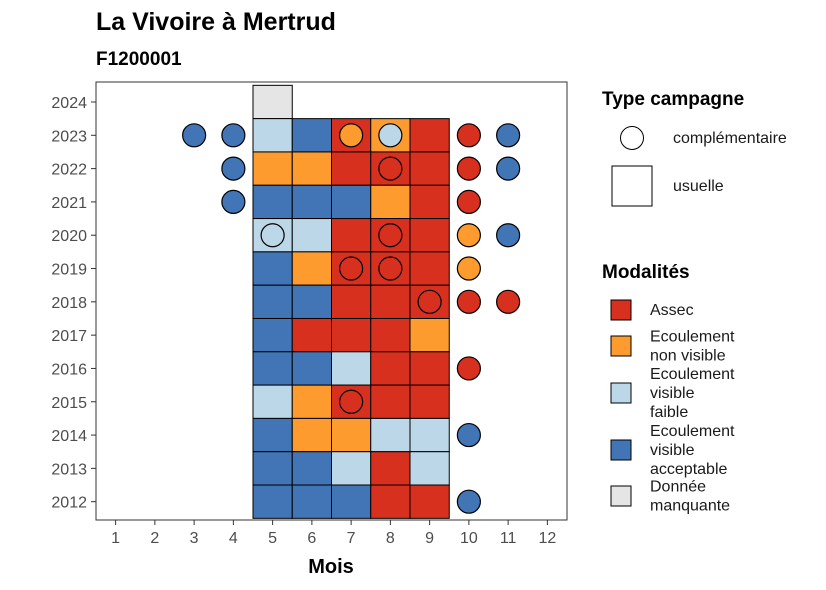 The height and width of the screenshot is (590, 826). Describe the element at coordinates (508, 135) in the screenshot. I see `point-2023-m11-ecoulement-visible-acceptable` at that location.